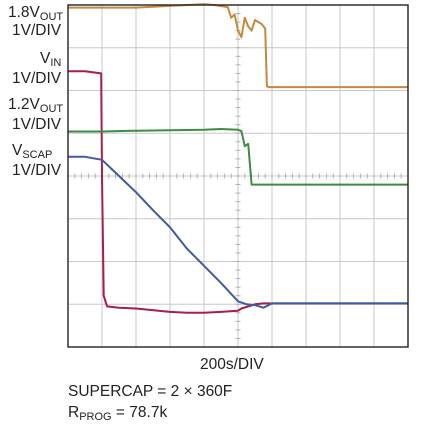 The width and height of the screenshot is (435, 428). Describe the element at coordinates (232, 364) in the screenshot. I see `x-axis-label: 200s/DIV` at that location.